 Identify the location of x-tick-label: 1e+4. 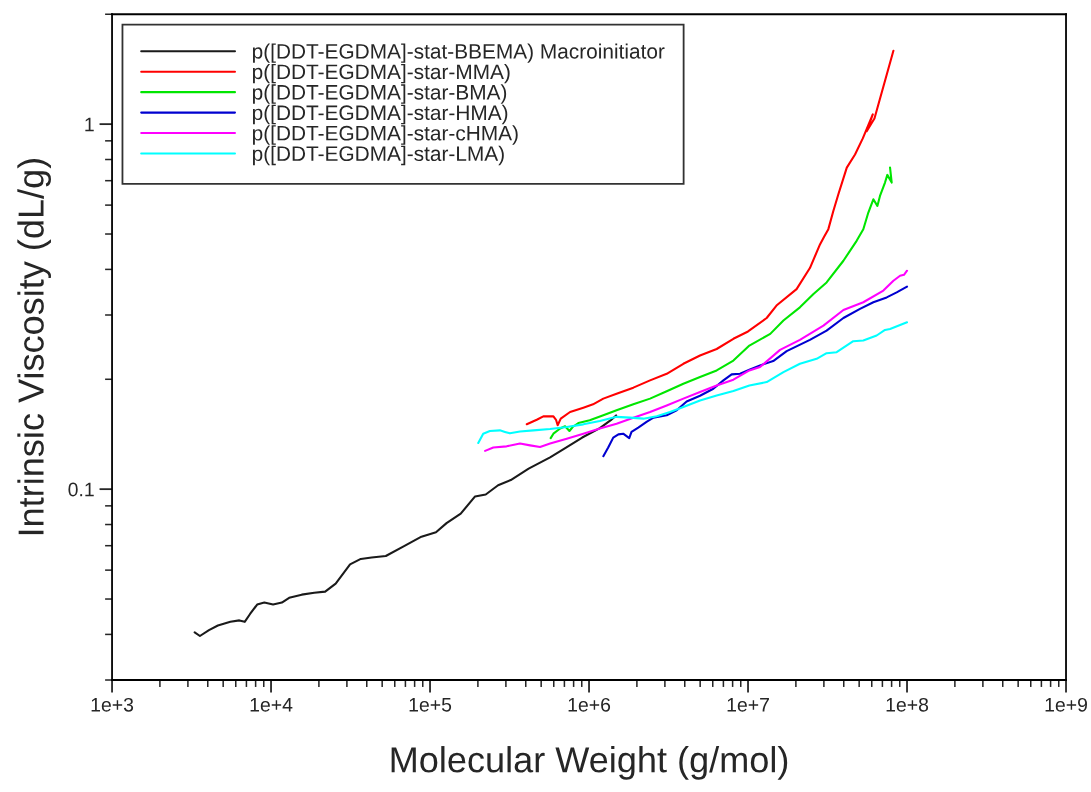
(271, 705).